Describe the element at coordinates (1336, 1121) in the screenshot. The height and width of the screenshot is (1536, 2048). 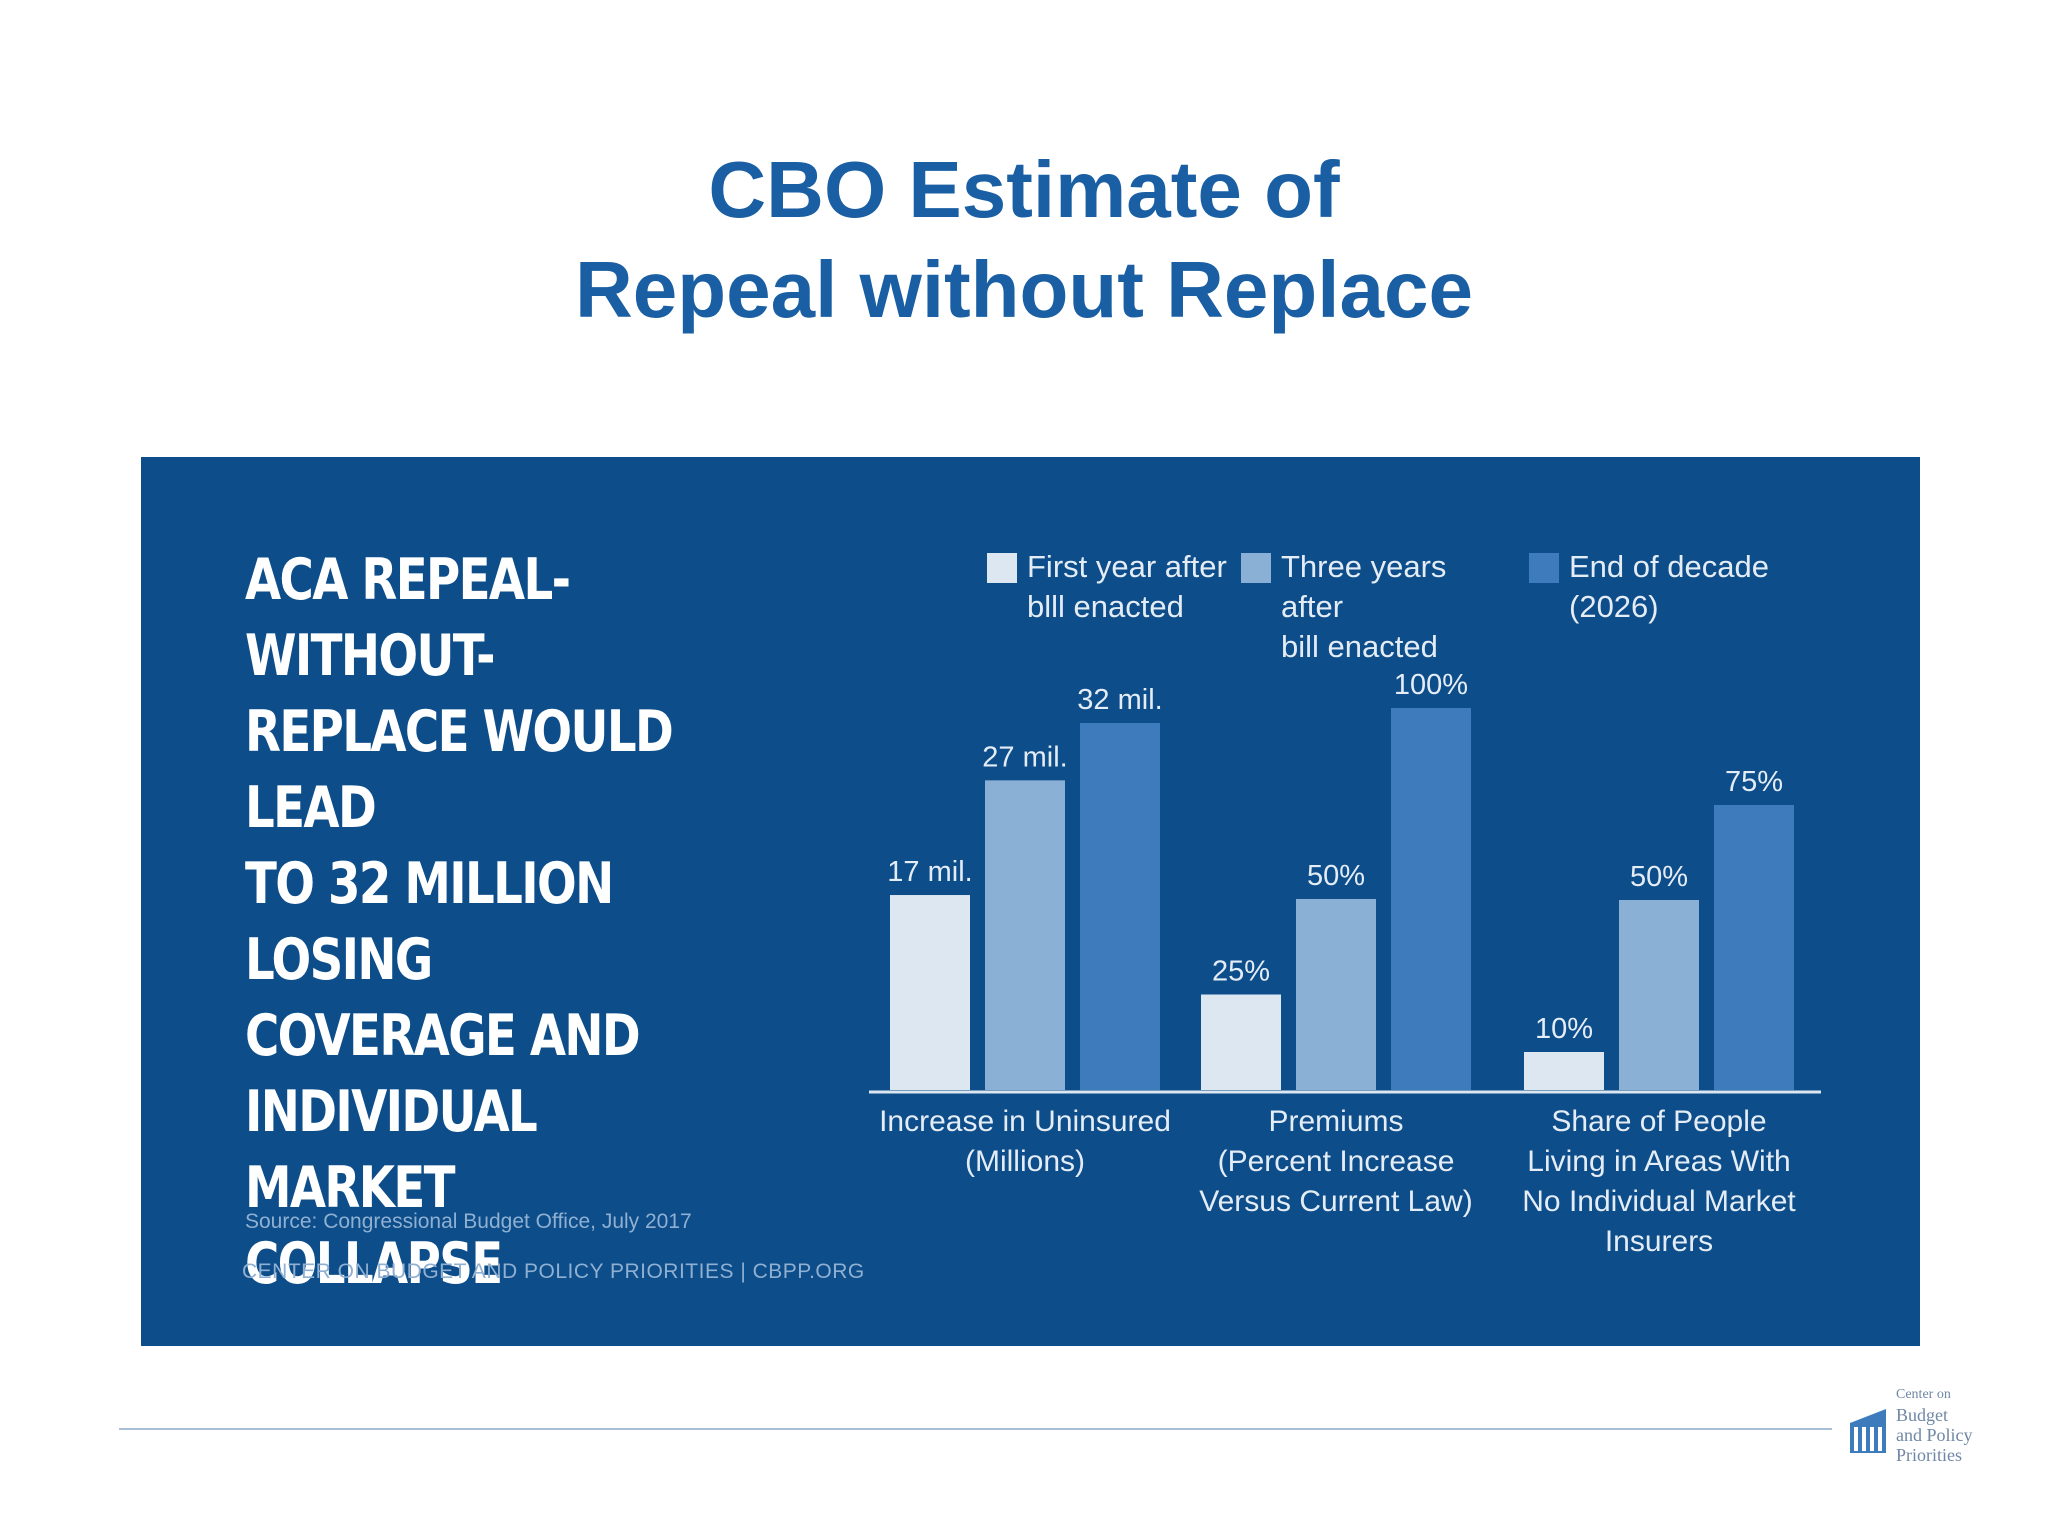
I see `category-label-line: Premiums` at that location.